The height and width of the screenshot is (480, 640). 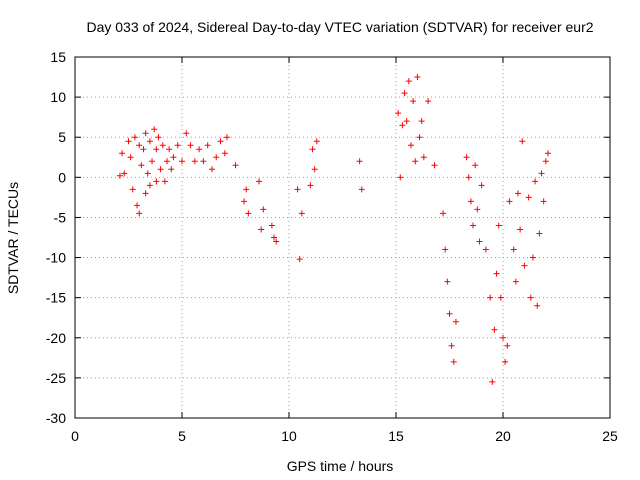 What do you see at coordinates (340, 466) in the screenshot?
I see `x-axis-label: GPS time / hours` at bounding box center [340, 466].